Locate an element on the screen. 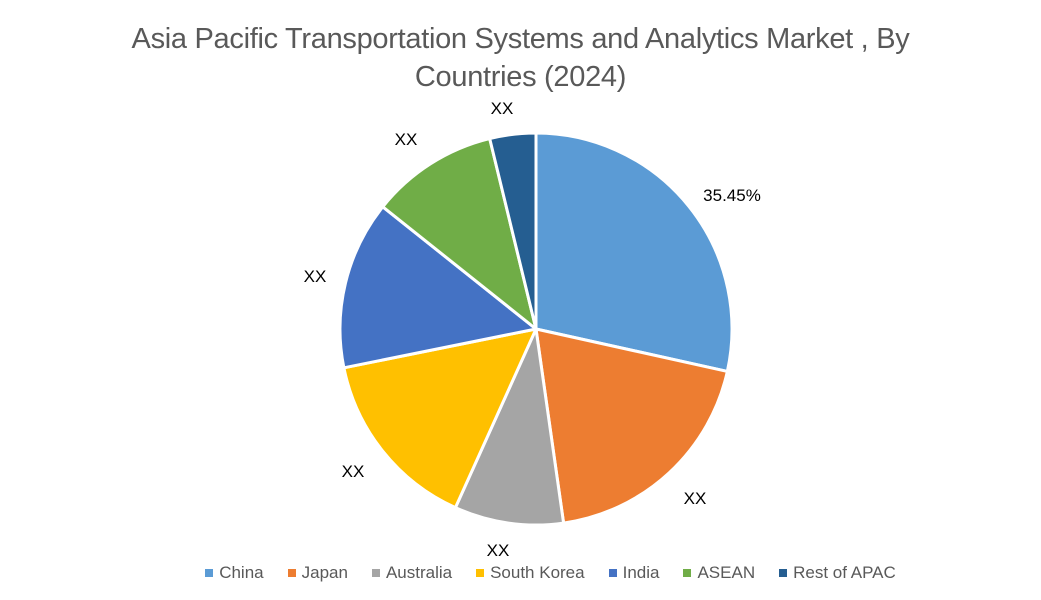  pie-slice-japan is located at coordinates (631, 426).